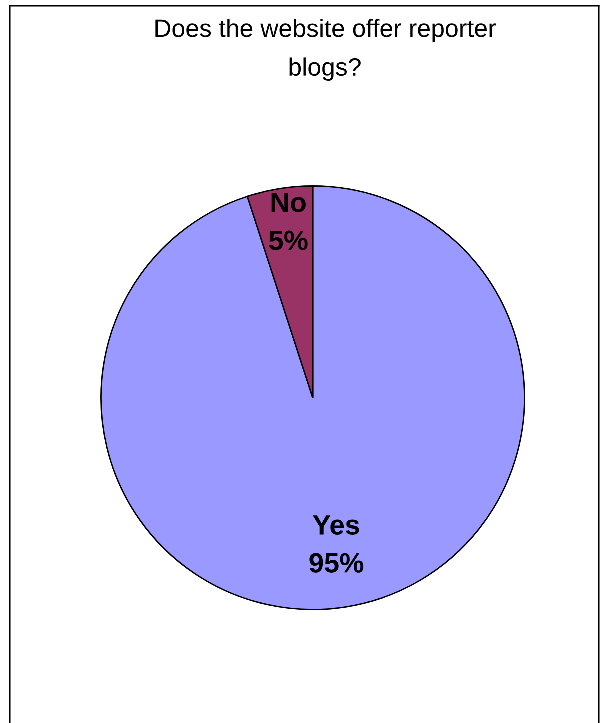 This screenshot has height=723, width=610. Describe the element at coordinates (337, 563) in the screenshot. I see `data-label: 95%` at that location.